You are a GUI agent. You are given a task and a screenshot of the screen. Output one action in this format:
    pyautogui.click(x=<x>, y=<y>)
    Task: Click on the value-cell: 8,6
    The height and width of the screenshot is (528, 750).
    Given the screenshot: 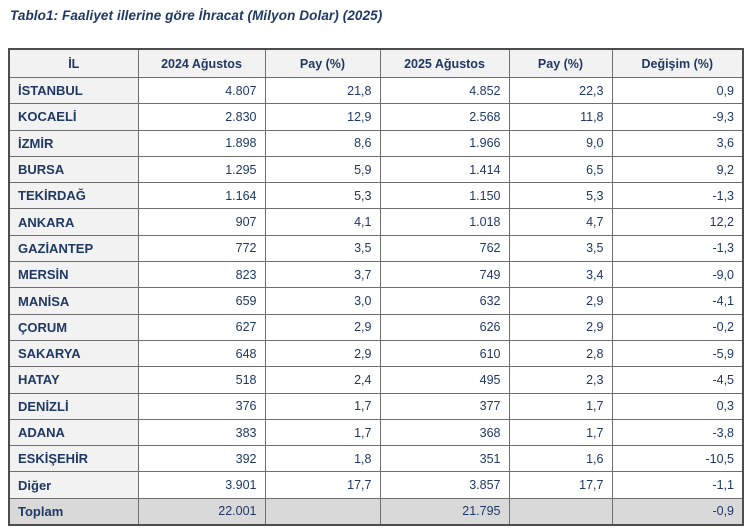 What is the action you would take?
    pyautogui.click(x=322, y=143)
    